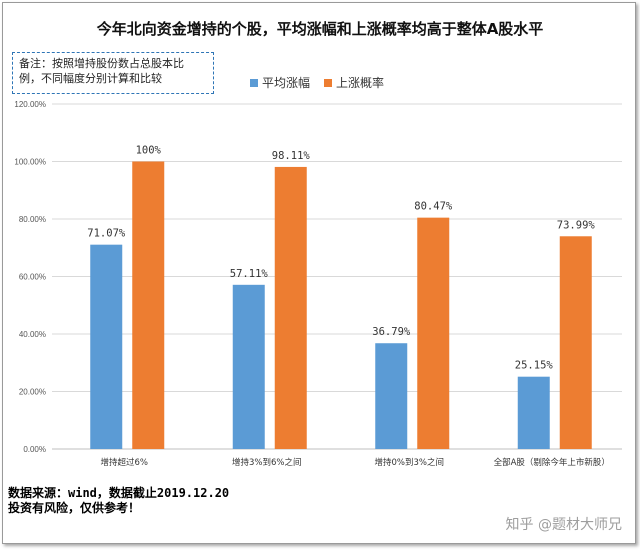 The height and width of the screenshot is (550, 640). What do you see at coordinates (74, 508) in the screenshot?
I see `source-line-2: 投资有风险，仅供参考！` at bounding box center [74, 508].